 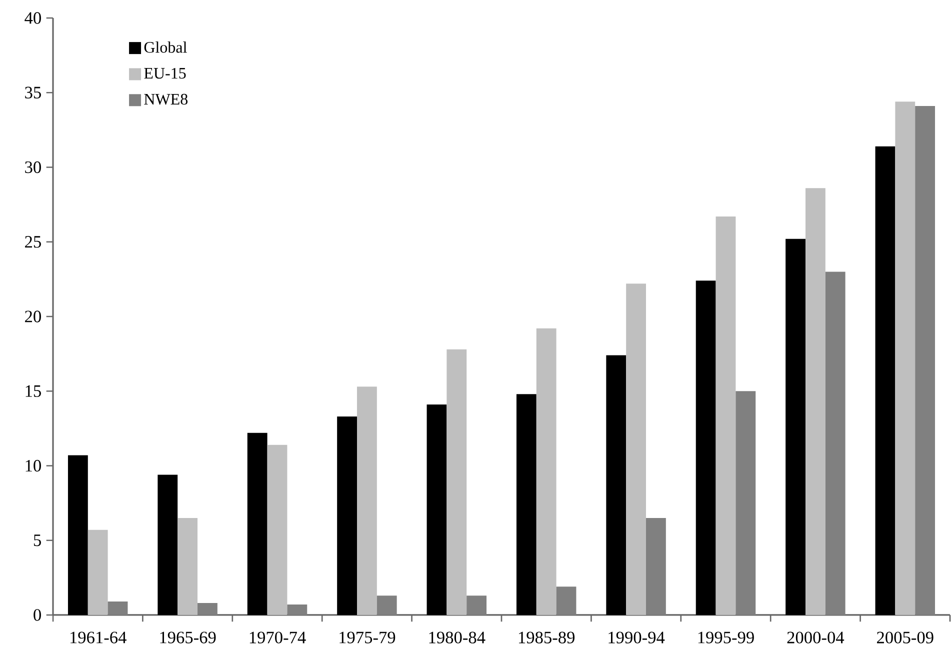 What do you see at coordinates (33, 316) in the screenshot?
I see `y-tick-label: 20` at bounding box center [33, 316].